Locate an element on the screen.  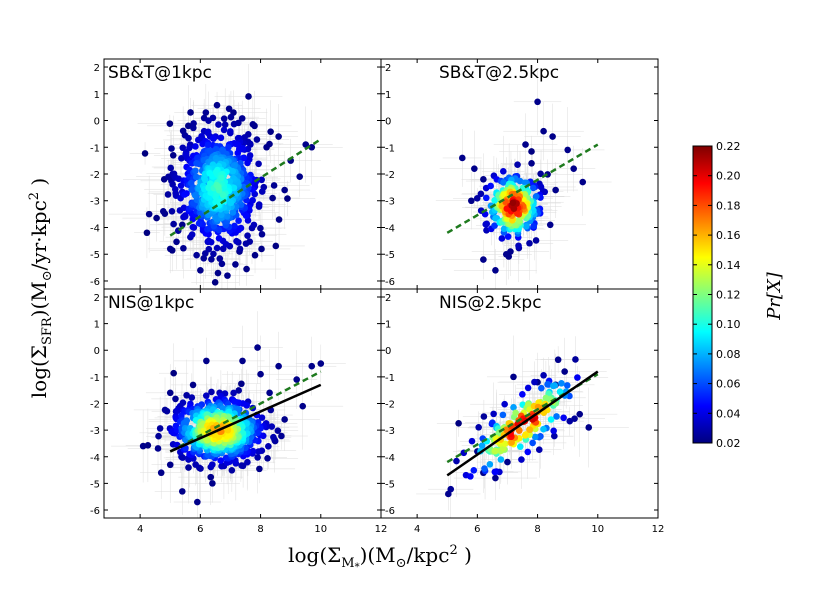
panel-title: NIS@1kpc is located at coordinates (151, 303).